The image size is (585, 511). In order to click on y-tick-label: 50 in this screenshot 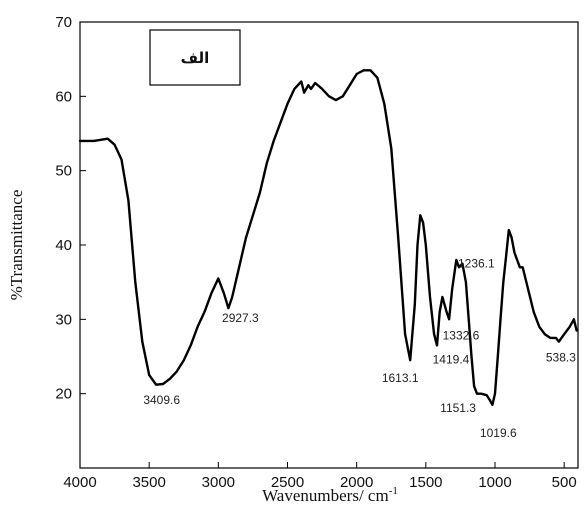, I will do `click(63, 171)`.